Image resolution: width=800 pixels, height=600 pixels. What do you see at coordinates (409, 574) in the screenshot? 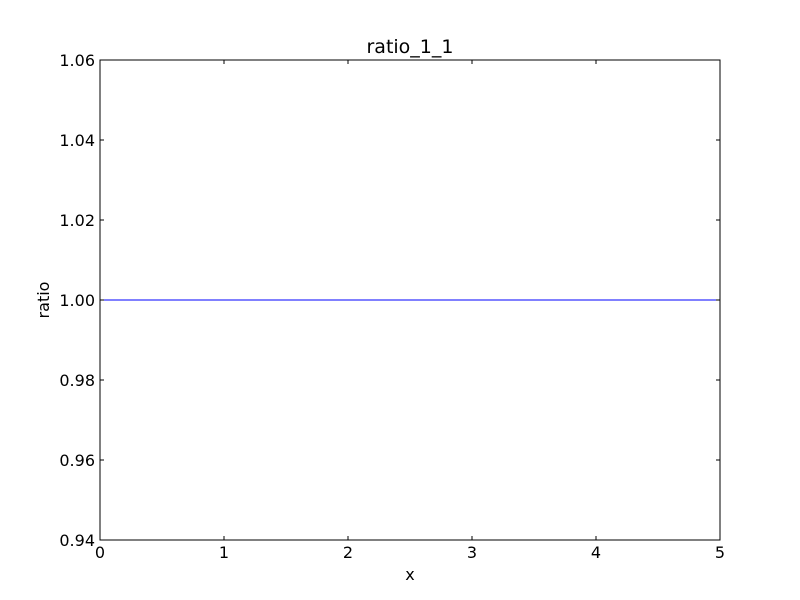
I see `x-axis-label: x` at bounding box center [409, 574].